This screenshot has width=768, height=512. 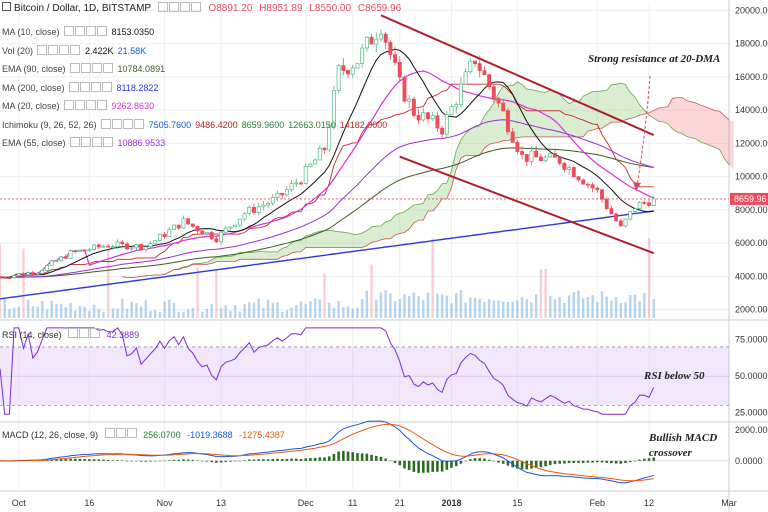 I want to click on price-tick-label: 18000.00, so click(x=751, y=44).